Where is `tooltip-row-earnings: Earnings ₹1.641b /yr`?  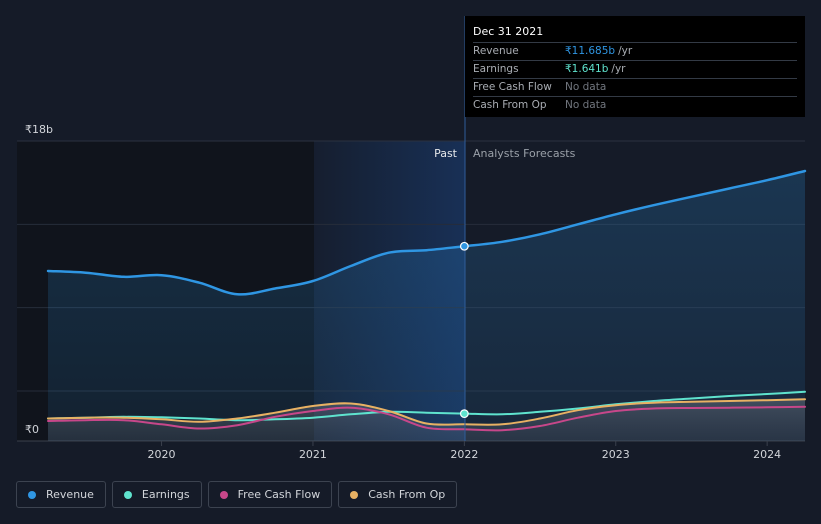 tooltip-row-earnings: Earnings ₹1.641b /yr is located at coordinates (635, 70).